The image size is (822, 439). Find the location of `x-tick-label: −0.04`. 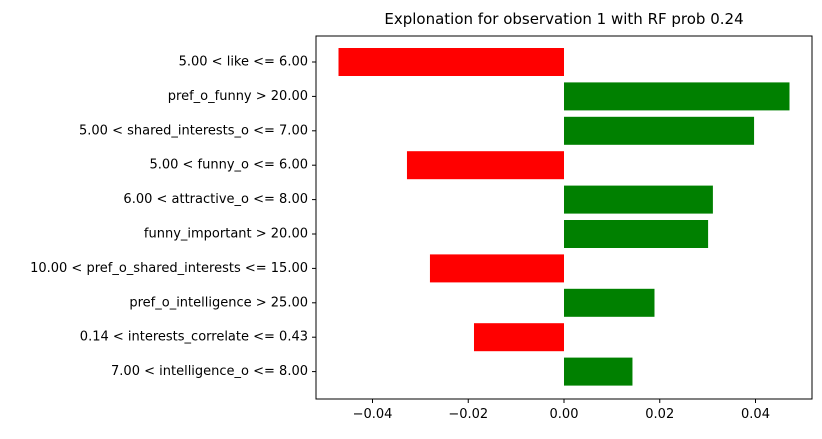

x-tick-label: −0.04 is located at coordinates (373, 414).